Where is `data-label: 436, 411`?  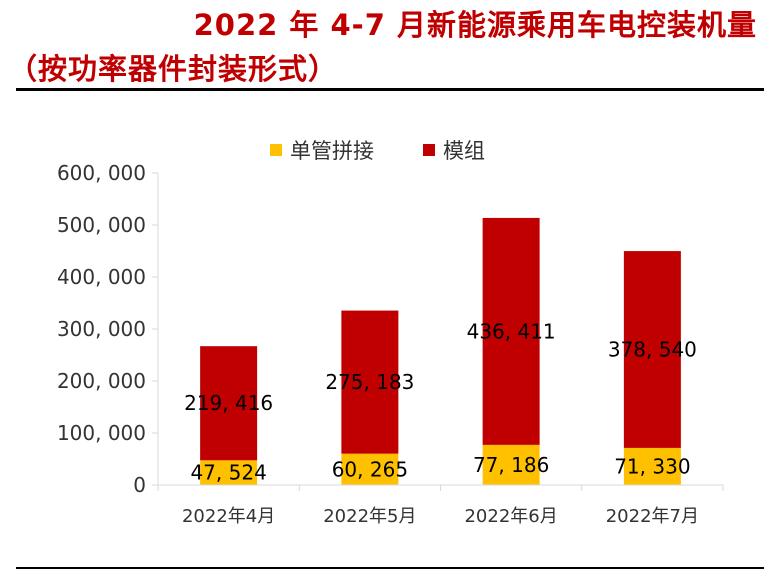
data-label: 436, 411 is located at coordinates (511, 331).